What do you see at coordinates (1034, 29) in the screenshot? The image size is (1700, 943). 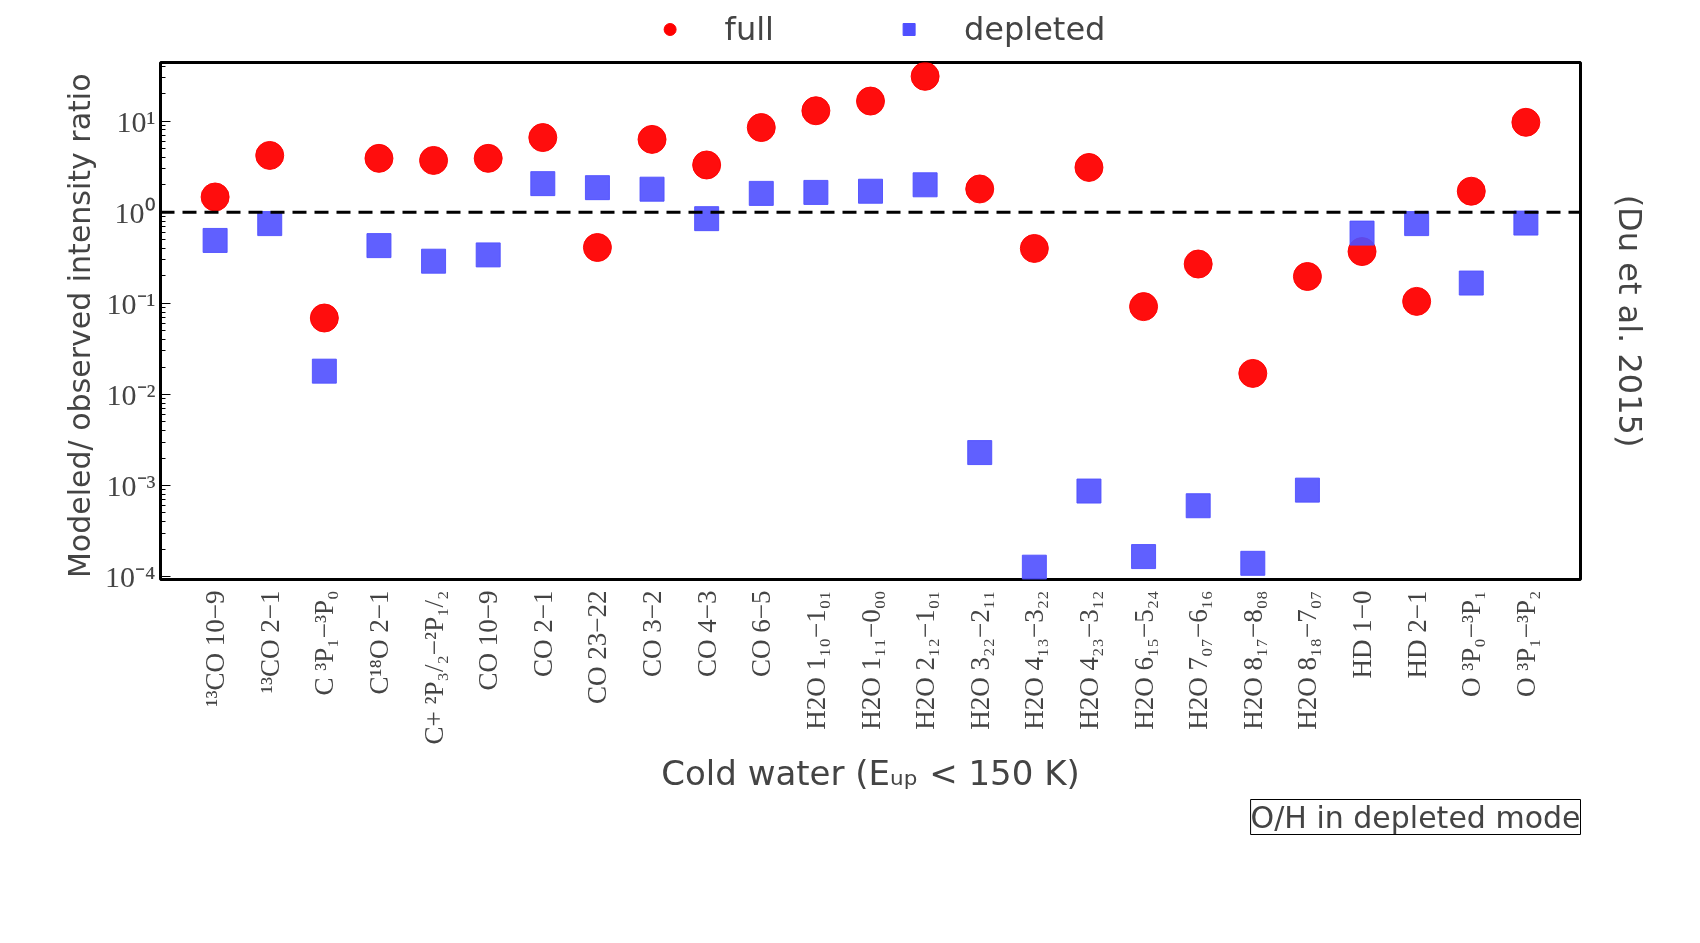 I see `legend-label: depleted` at bounding box center [1034, 29].